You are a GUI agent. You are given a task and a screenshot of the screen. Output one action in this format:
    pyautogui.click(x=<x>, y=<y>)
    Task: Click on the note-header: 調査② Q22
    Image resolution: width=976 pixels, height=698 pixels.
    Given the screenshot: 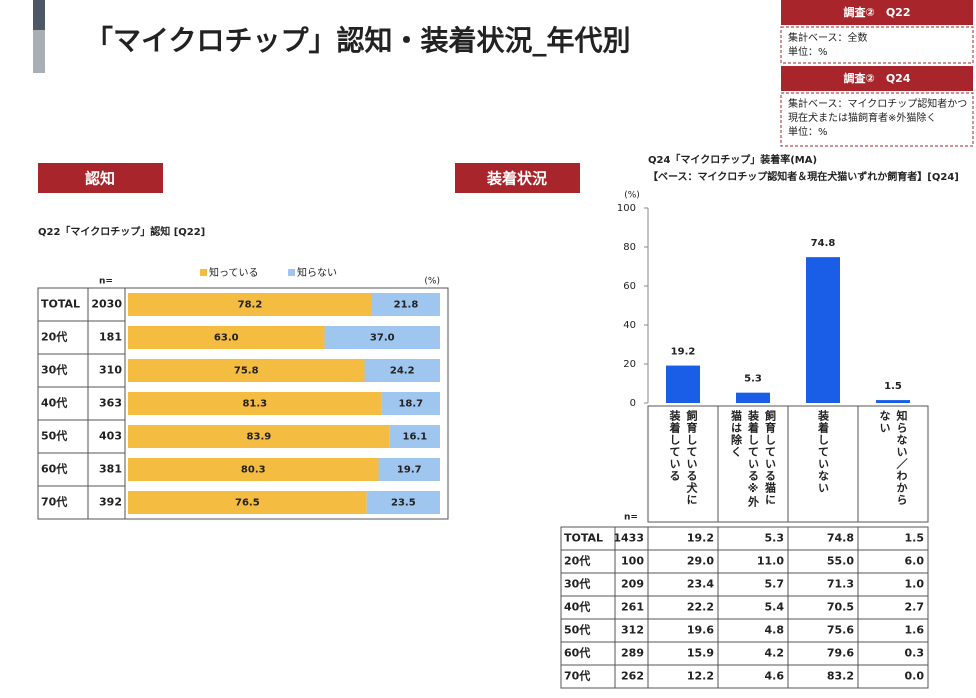 What is the action you would take?
    pyautogui.click(x=877, y=12)
    